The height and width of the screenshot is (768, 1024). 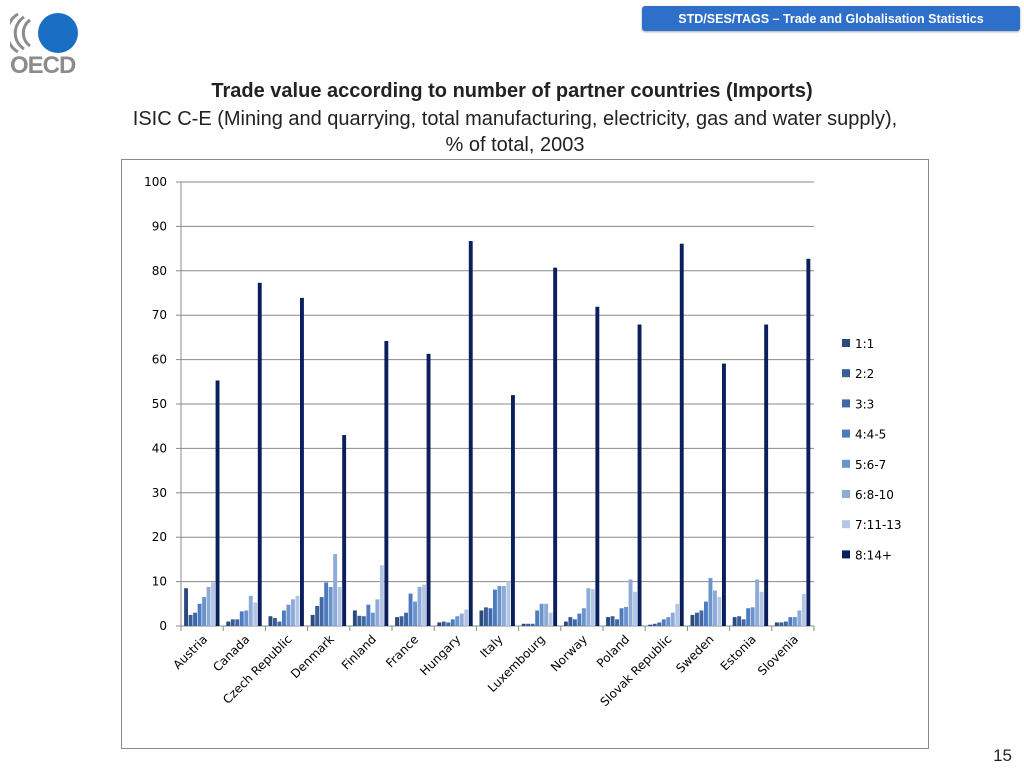 I want to click on y-tick-label: 60, so click(x=159, y=360).